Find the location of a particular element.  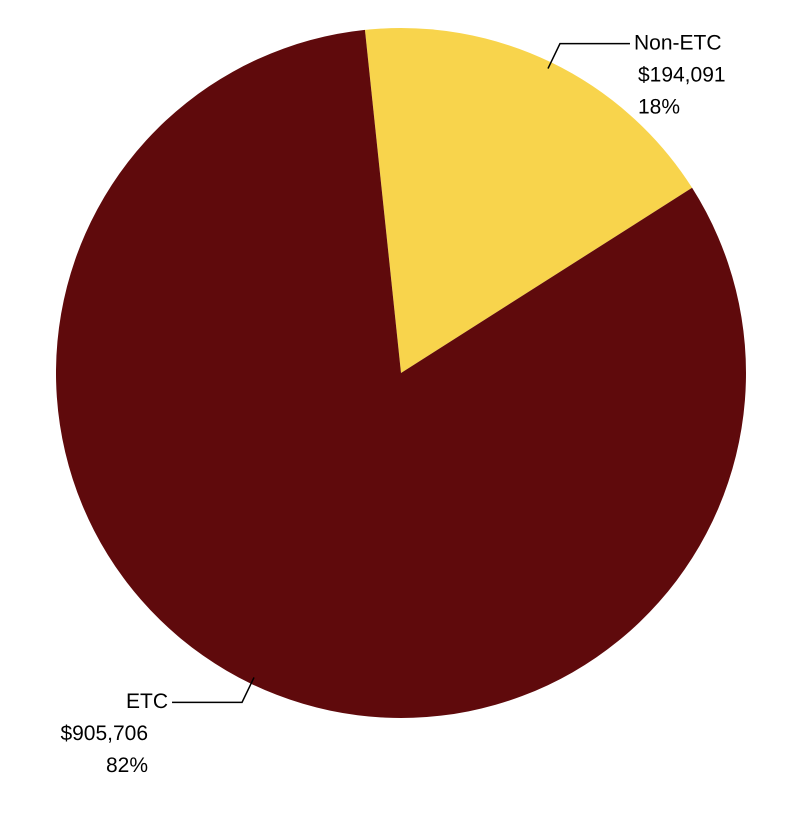

data-label: $905,706 82% is located at coordinates (104, 750).